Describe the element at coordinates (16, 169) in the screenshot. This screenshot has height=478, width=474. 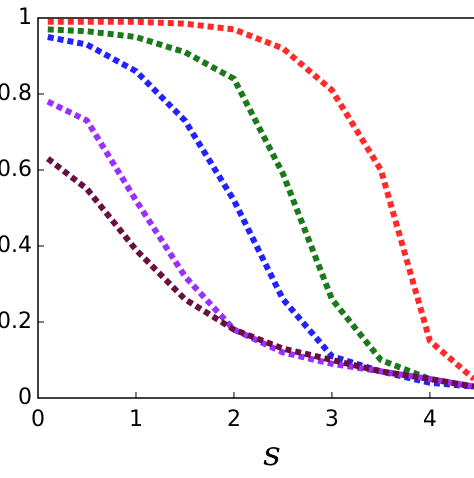
I see `y-tick-label: 0.6` at that location.